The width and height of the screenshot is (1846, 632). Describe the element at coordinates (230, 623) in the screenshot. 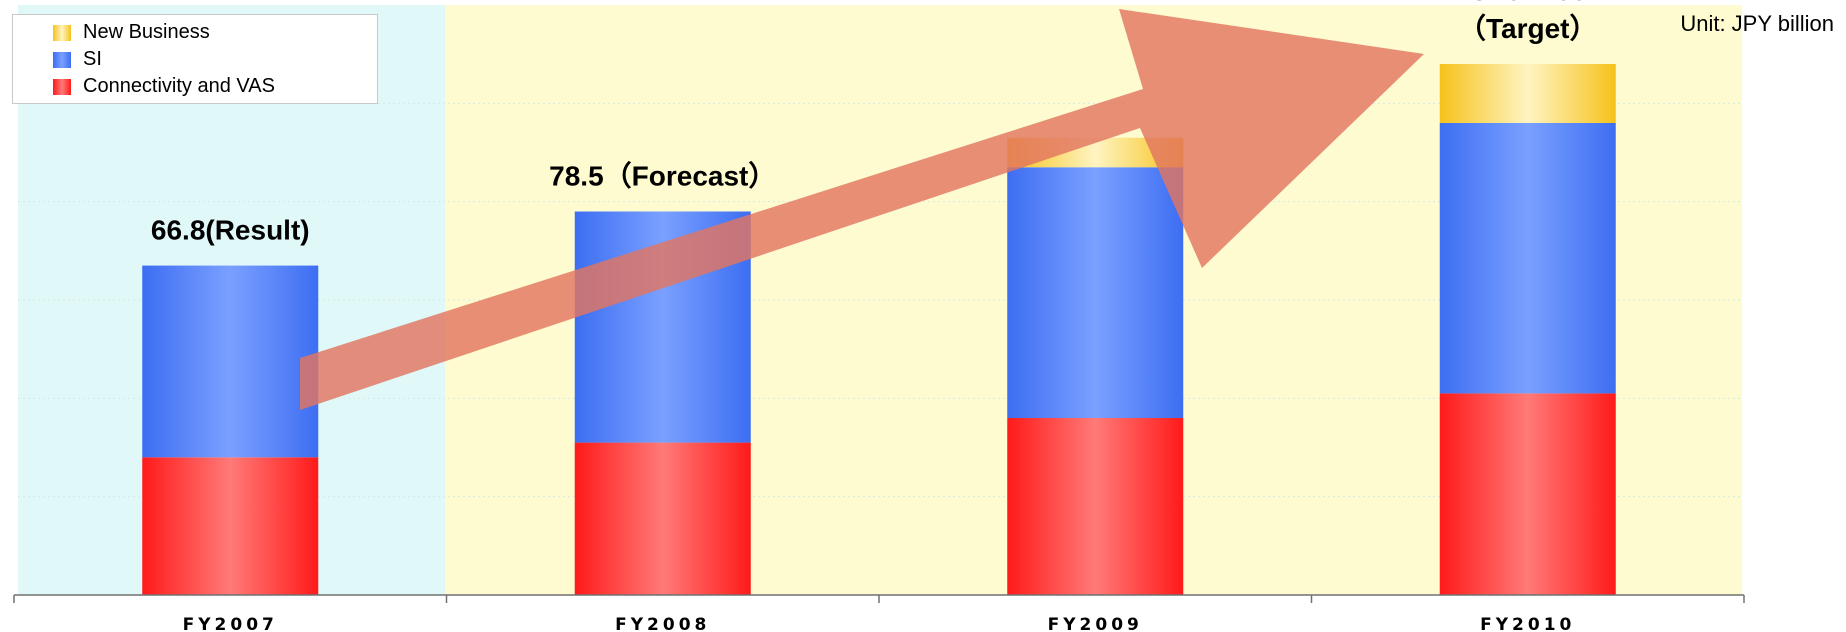

I see `x-tick-label-fy2007: FY2007` at that location.